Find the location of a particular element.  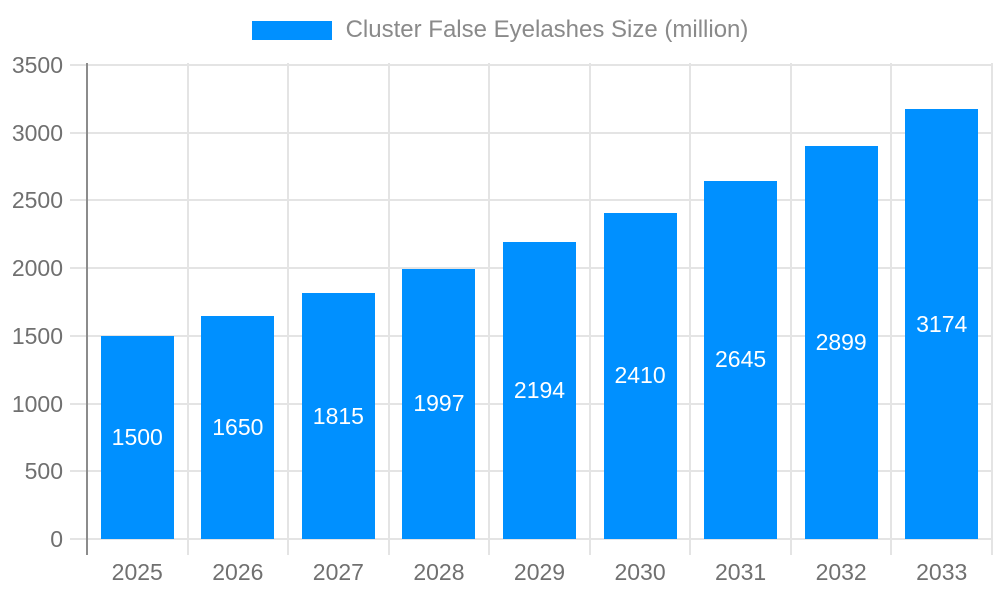

y-axis-label: 1500 is located at coordinates (37, 335).